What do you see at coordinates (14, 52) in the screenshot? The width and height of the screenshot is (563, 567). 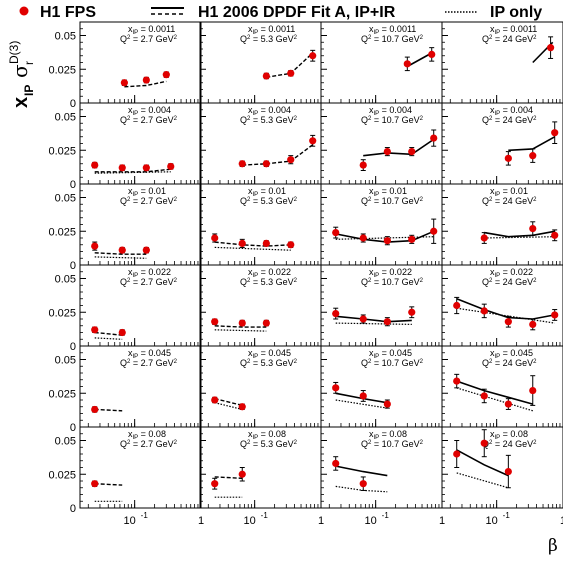 I see `y-axis-label-sup: D(3)` at bounding box center [14, 52].